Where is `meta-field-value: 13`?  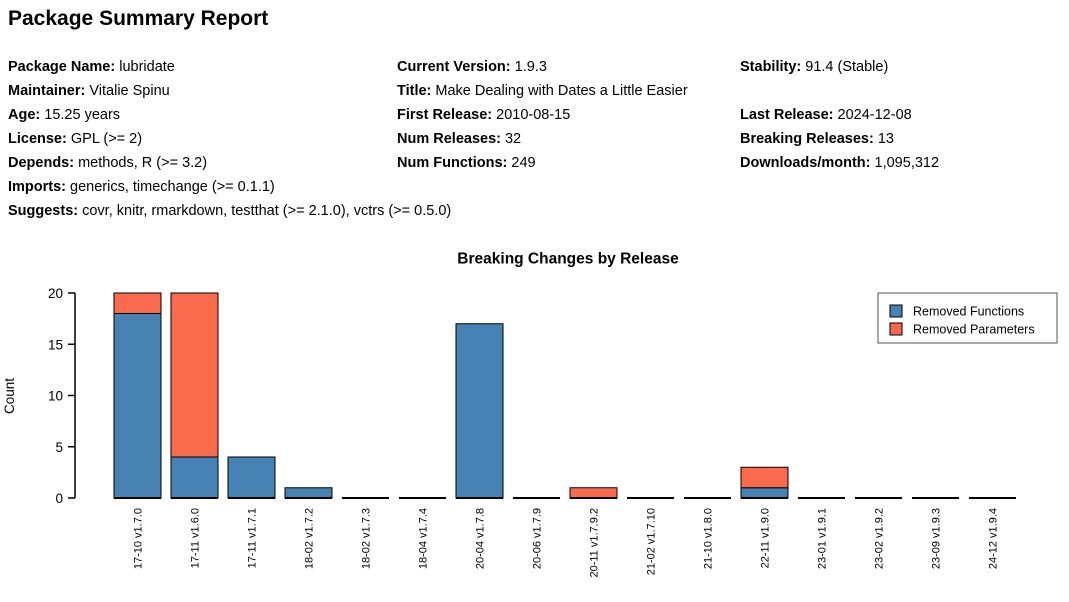 meta-field-value: 13 is located at coordinates (883, 139).